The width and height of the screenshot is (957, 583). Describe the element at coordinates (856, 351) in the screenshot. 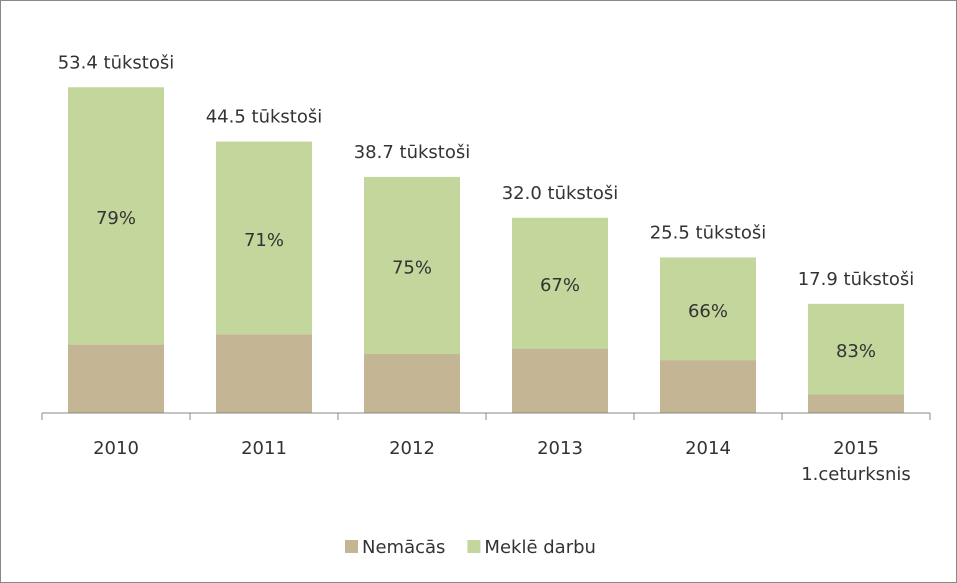

I see `value-label: 83%` at that location.